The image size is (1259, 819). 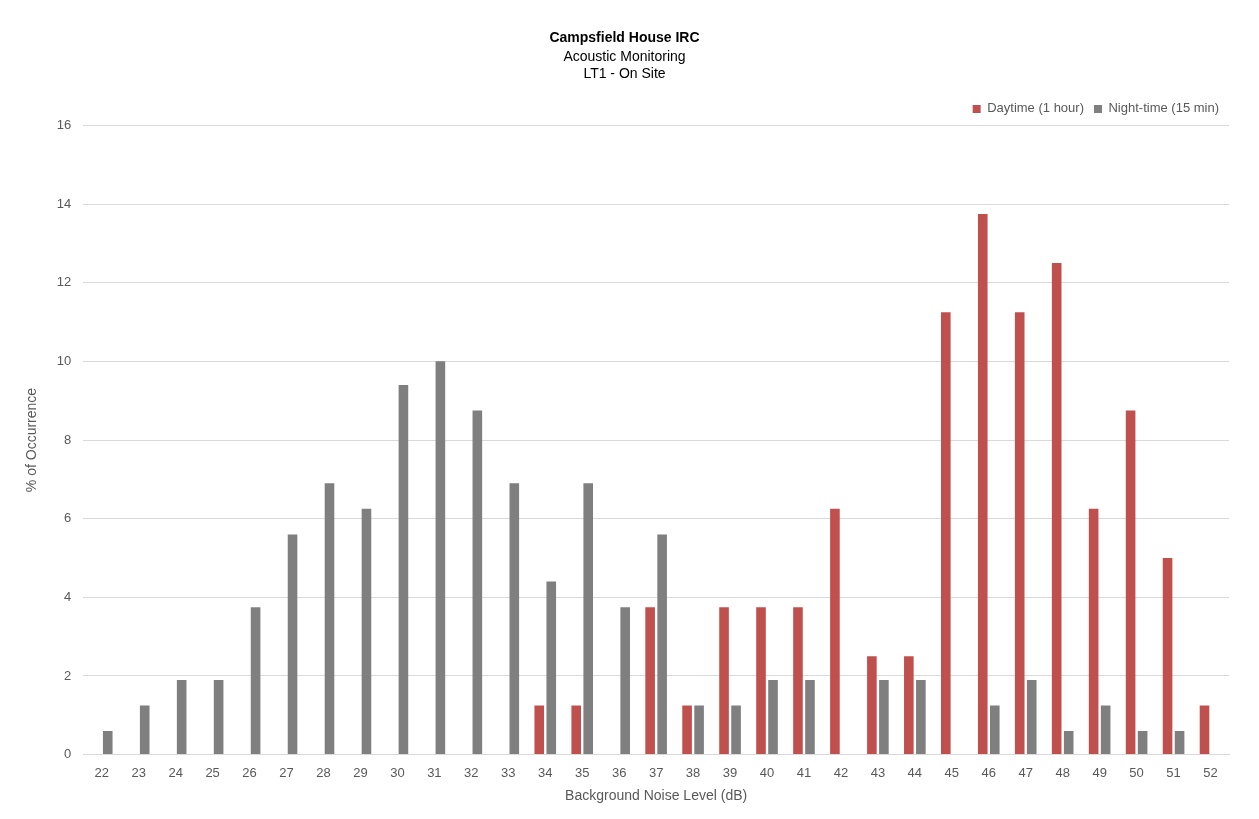 I want to click on chart-subtitle: Acoustic Monitoring LT1 - On Site, so click(x=624, y=64).